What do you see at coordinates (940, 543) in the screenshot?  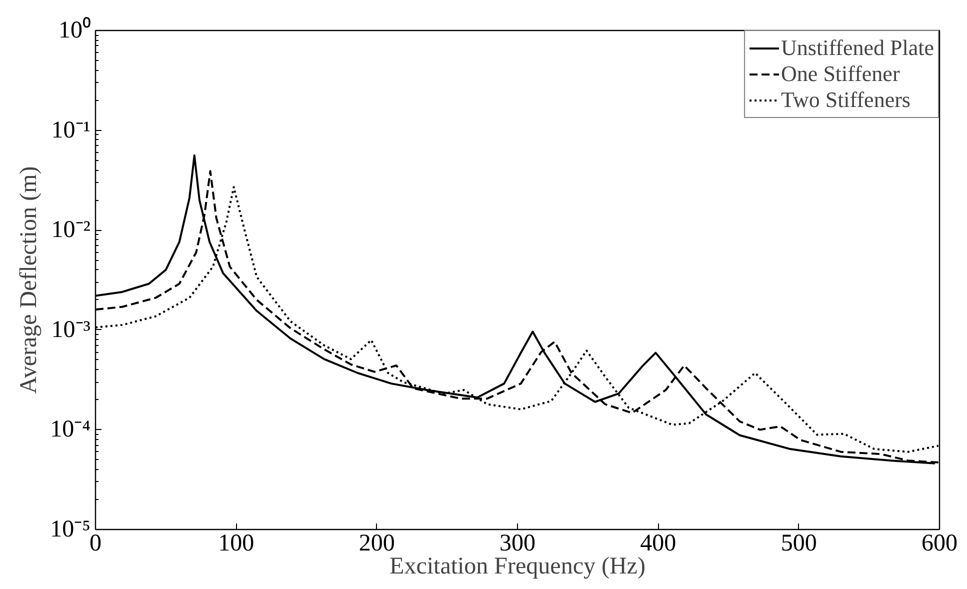 I see `x-tick-label: 600` at bounding box center [940, 543].